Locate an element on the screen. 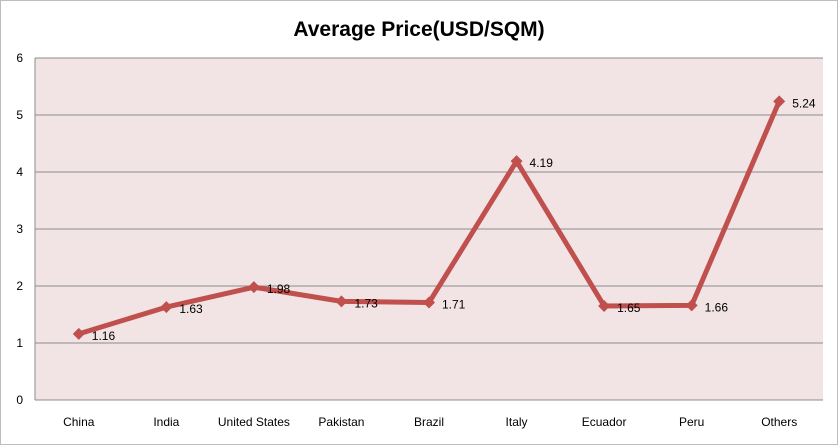 This screenshot has height=446, width=838. y-tick-label: 5 is located at coordinates (19, 115).